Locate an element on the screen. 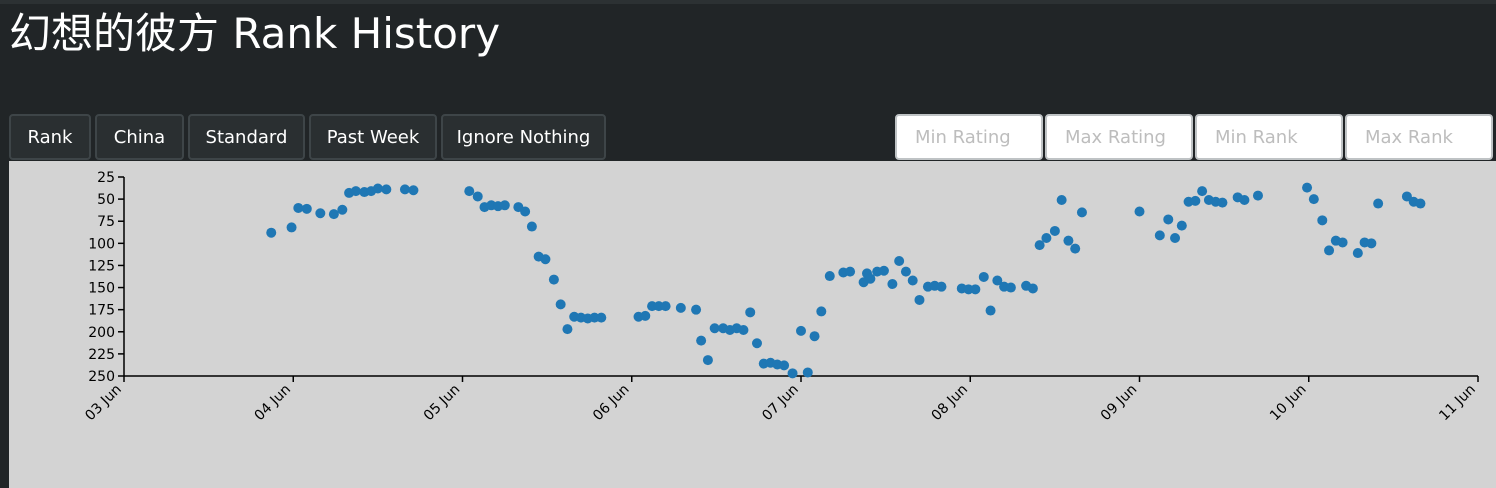 Image resolution: width=1496 pixels, height=488 pixels. y-tick-label: 200 is located at coordinates (101, 333).